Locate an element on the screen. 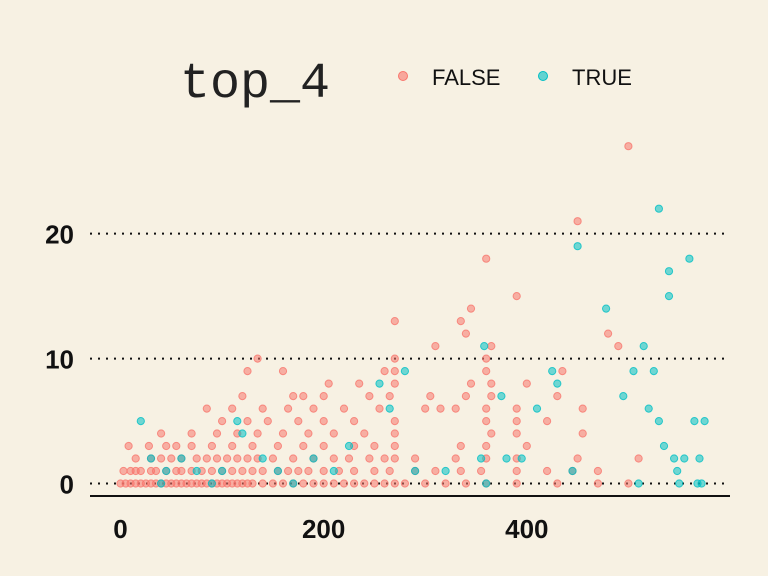 The image size is (768, 576). legend-key-false is located at coordinates (403, 76).